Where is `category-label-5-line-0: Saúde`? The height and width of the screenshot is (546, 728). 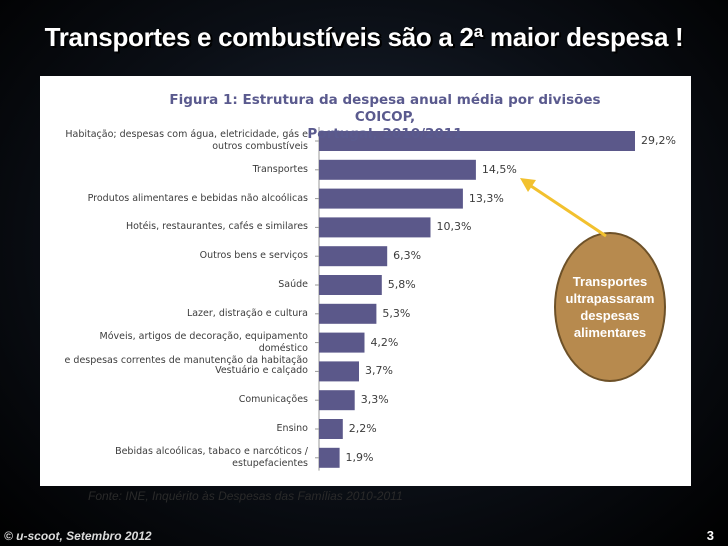
category-label-5-line-0: Saúde is located at coordinates (293, 284).